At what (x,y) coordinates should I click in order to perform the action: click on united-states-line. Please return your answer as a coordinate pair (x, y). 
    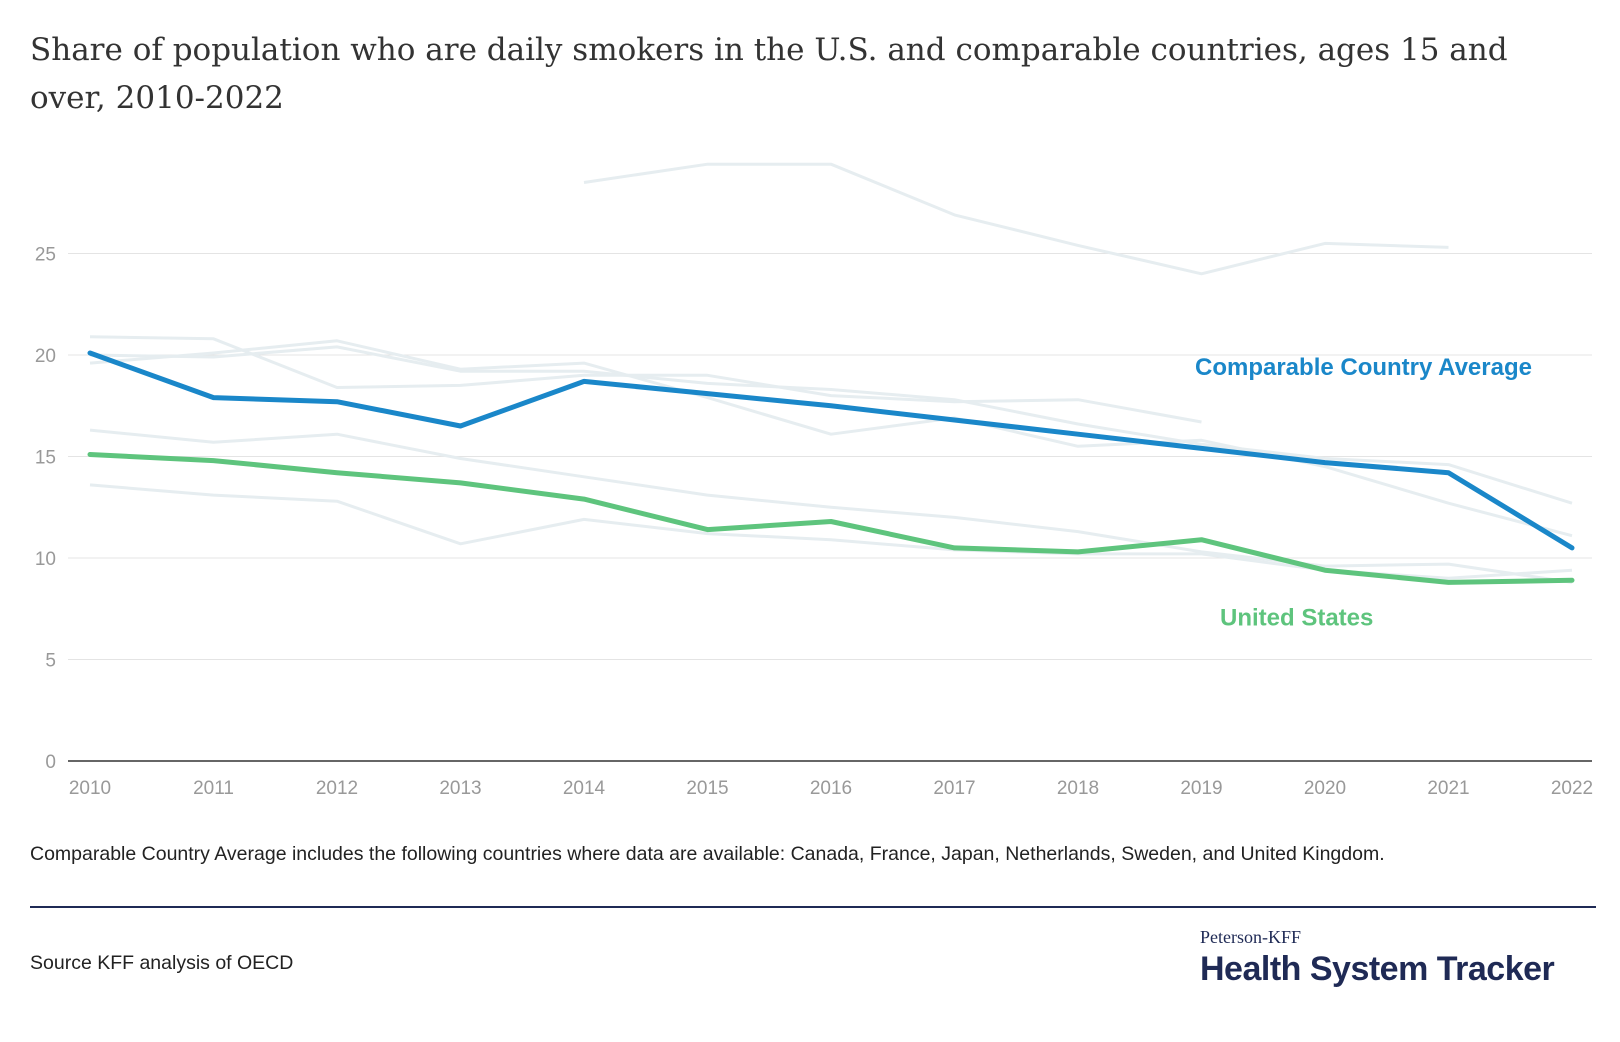
    Looking at the image, I should click on (831, 518).